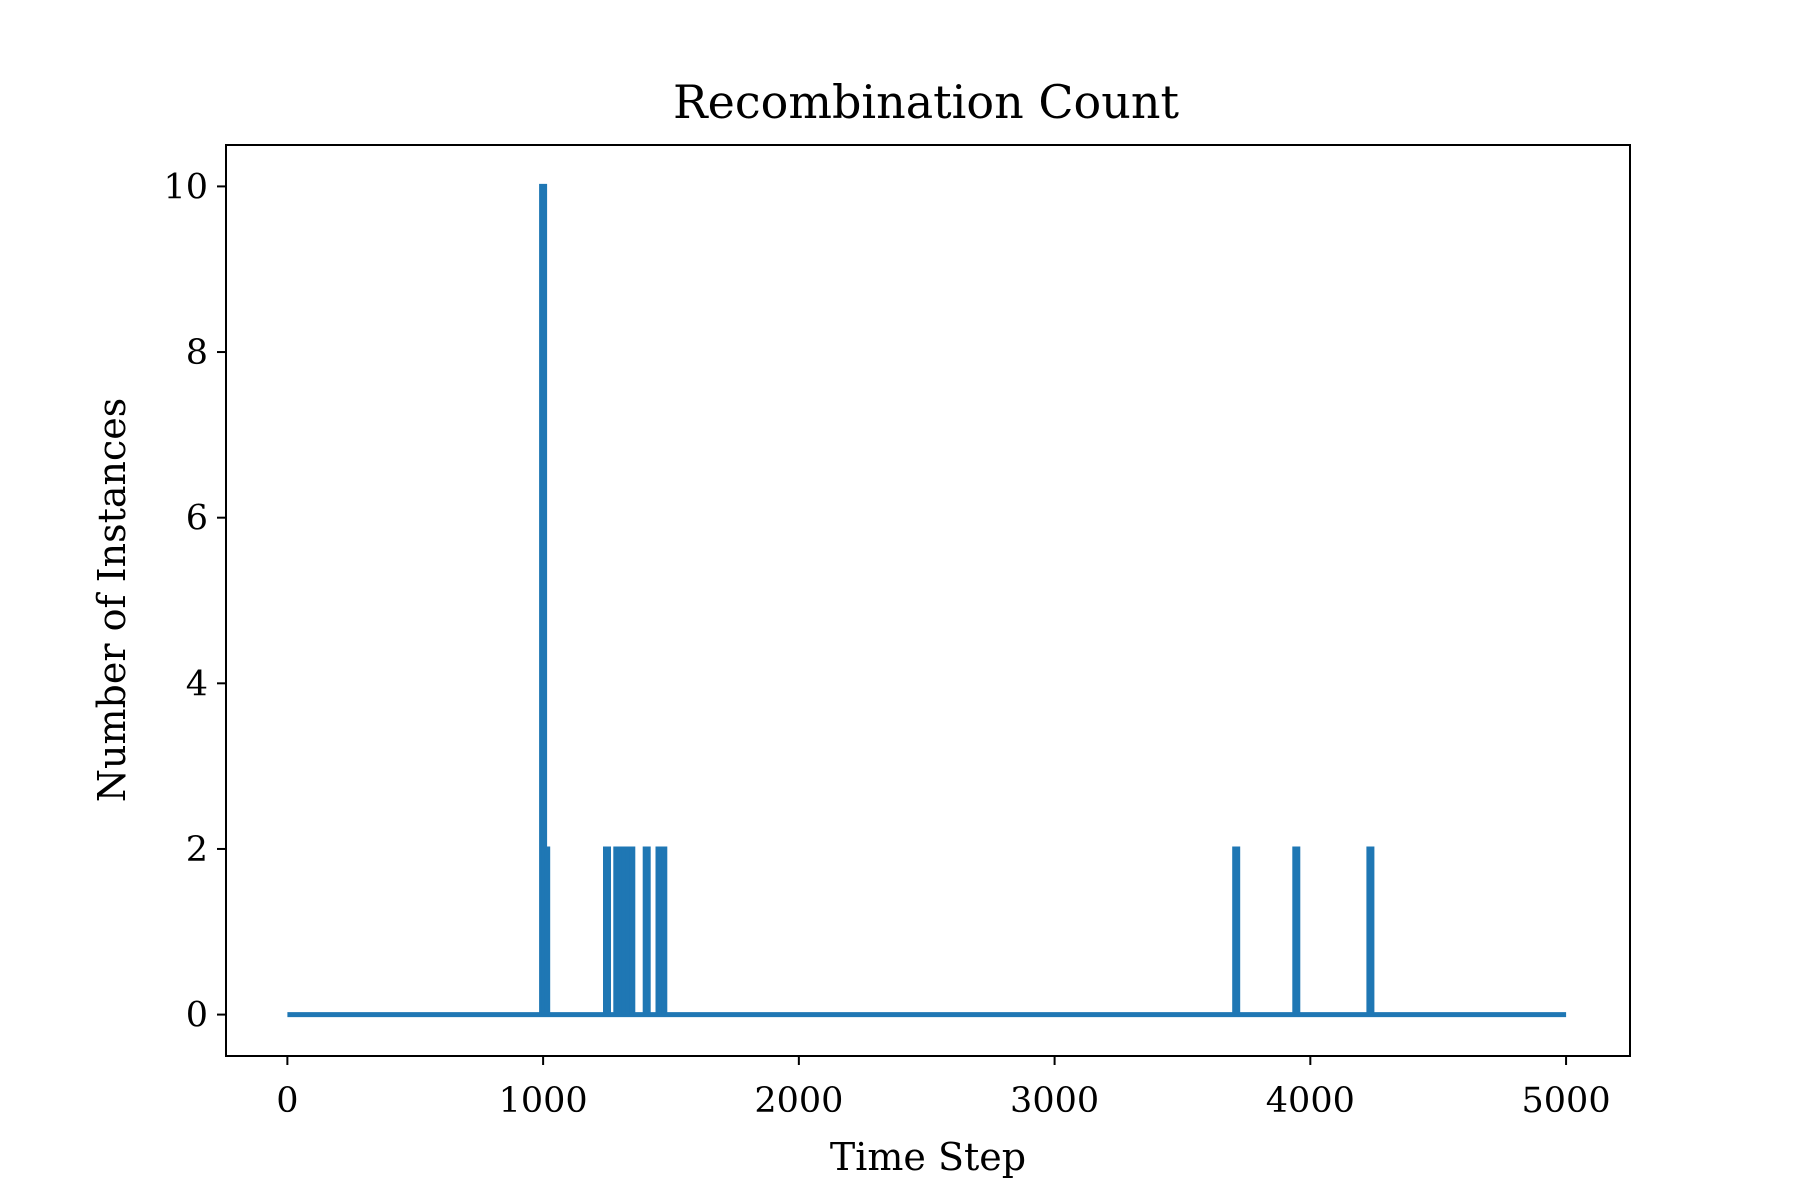 The height and width of the screenshot is (1200, 1800). Describe the element at coordinates (197, 353) in the screenshot. I see `y-tick-label: 8` at that location.